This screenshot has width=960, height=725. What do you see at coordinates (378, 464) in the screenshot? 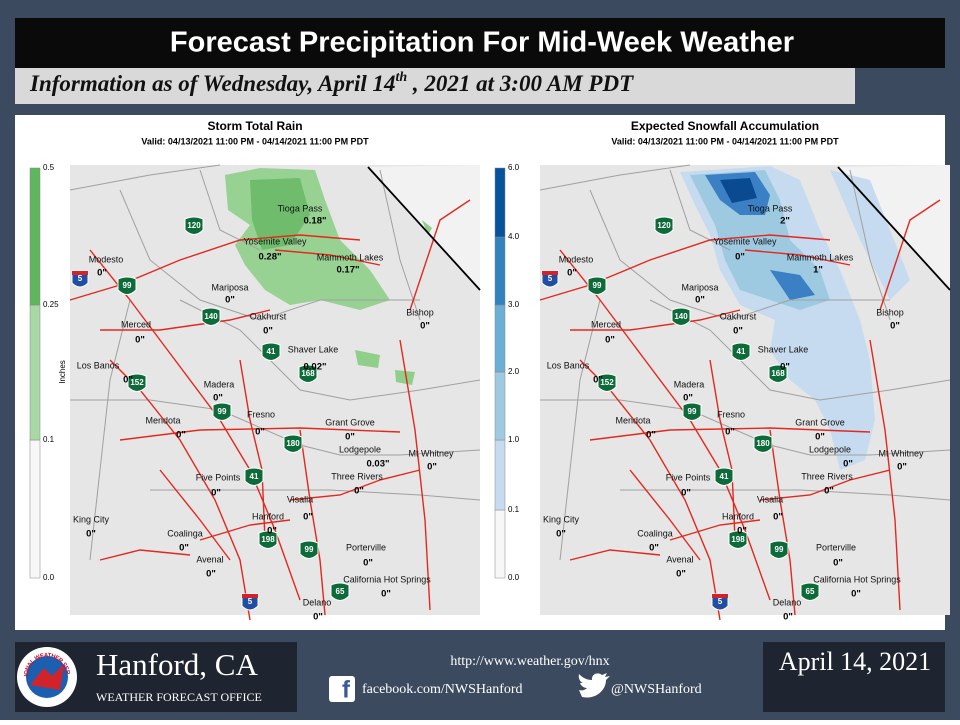
I see `place-value: 0.03"` at bounding box center [378, 464].